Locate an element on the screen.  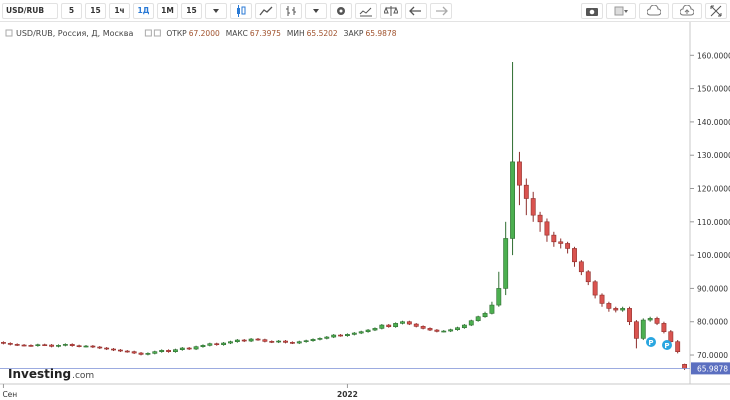
fullscreen-button is located at coordinates (716, 10).